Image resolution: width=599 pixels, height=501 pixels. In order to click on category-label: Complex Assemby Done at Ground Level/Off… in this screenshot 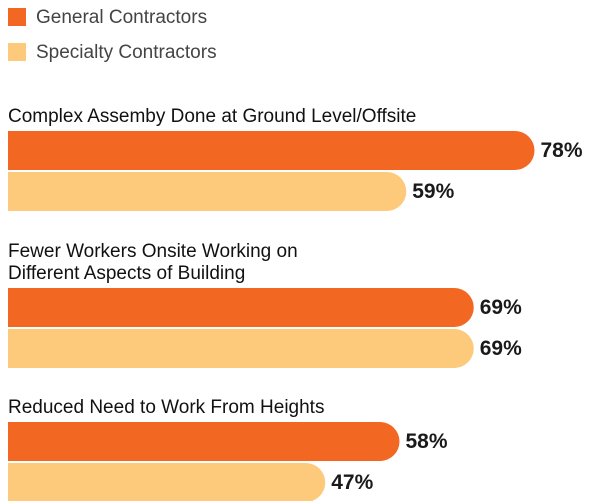, I will do `click(212, 116)`.